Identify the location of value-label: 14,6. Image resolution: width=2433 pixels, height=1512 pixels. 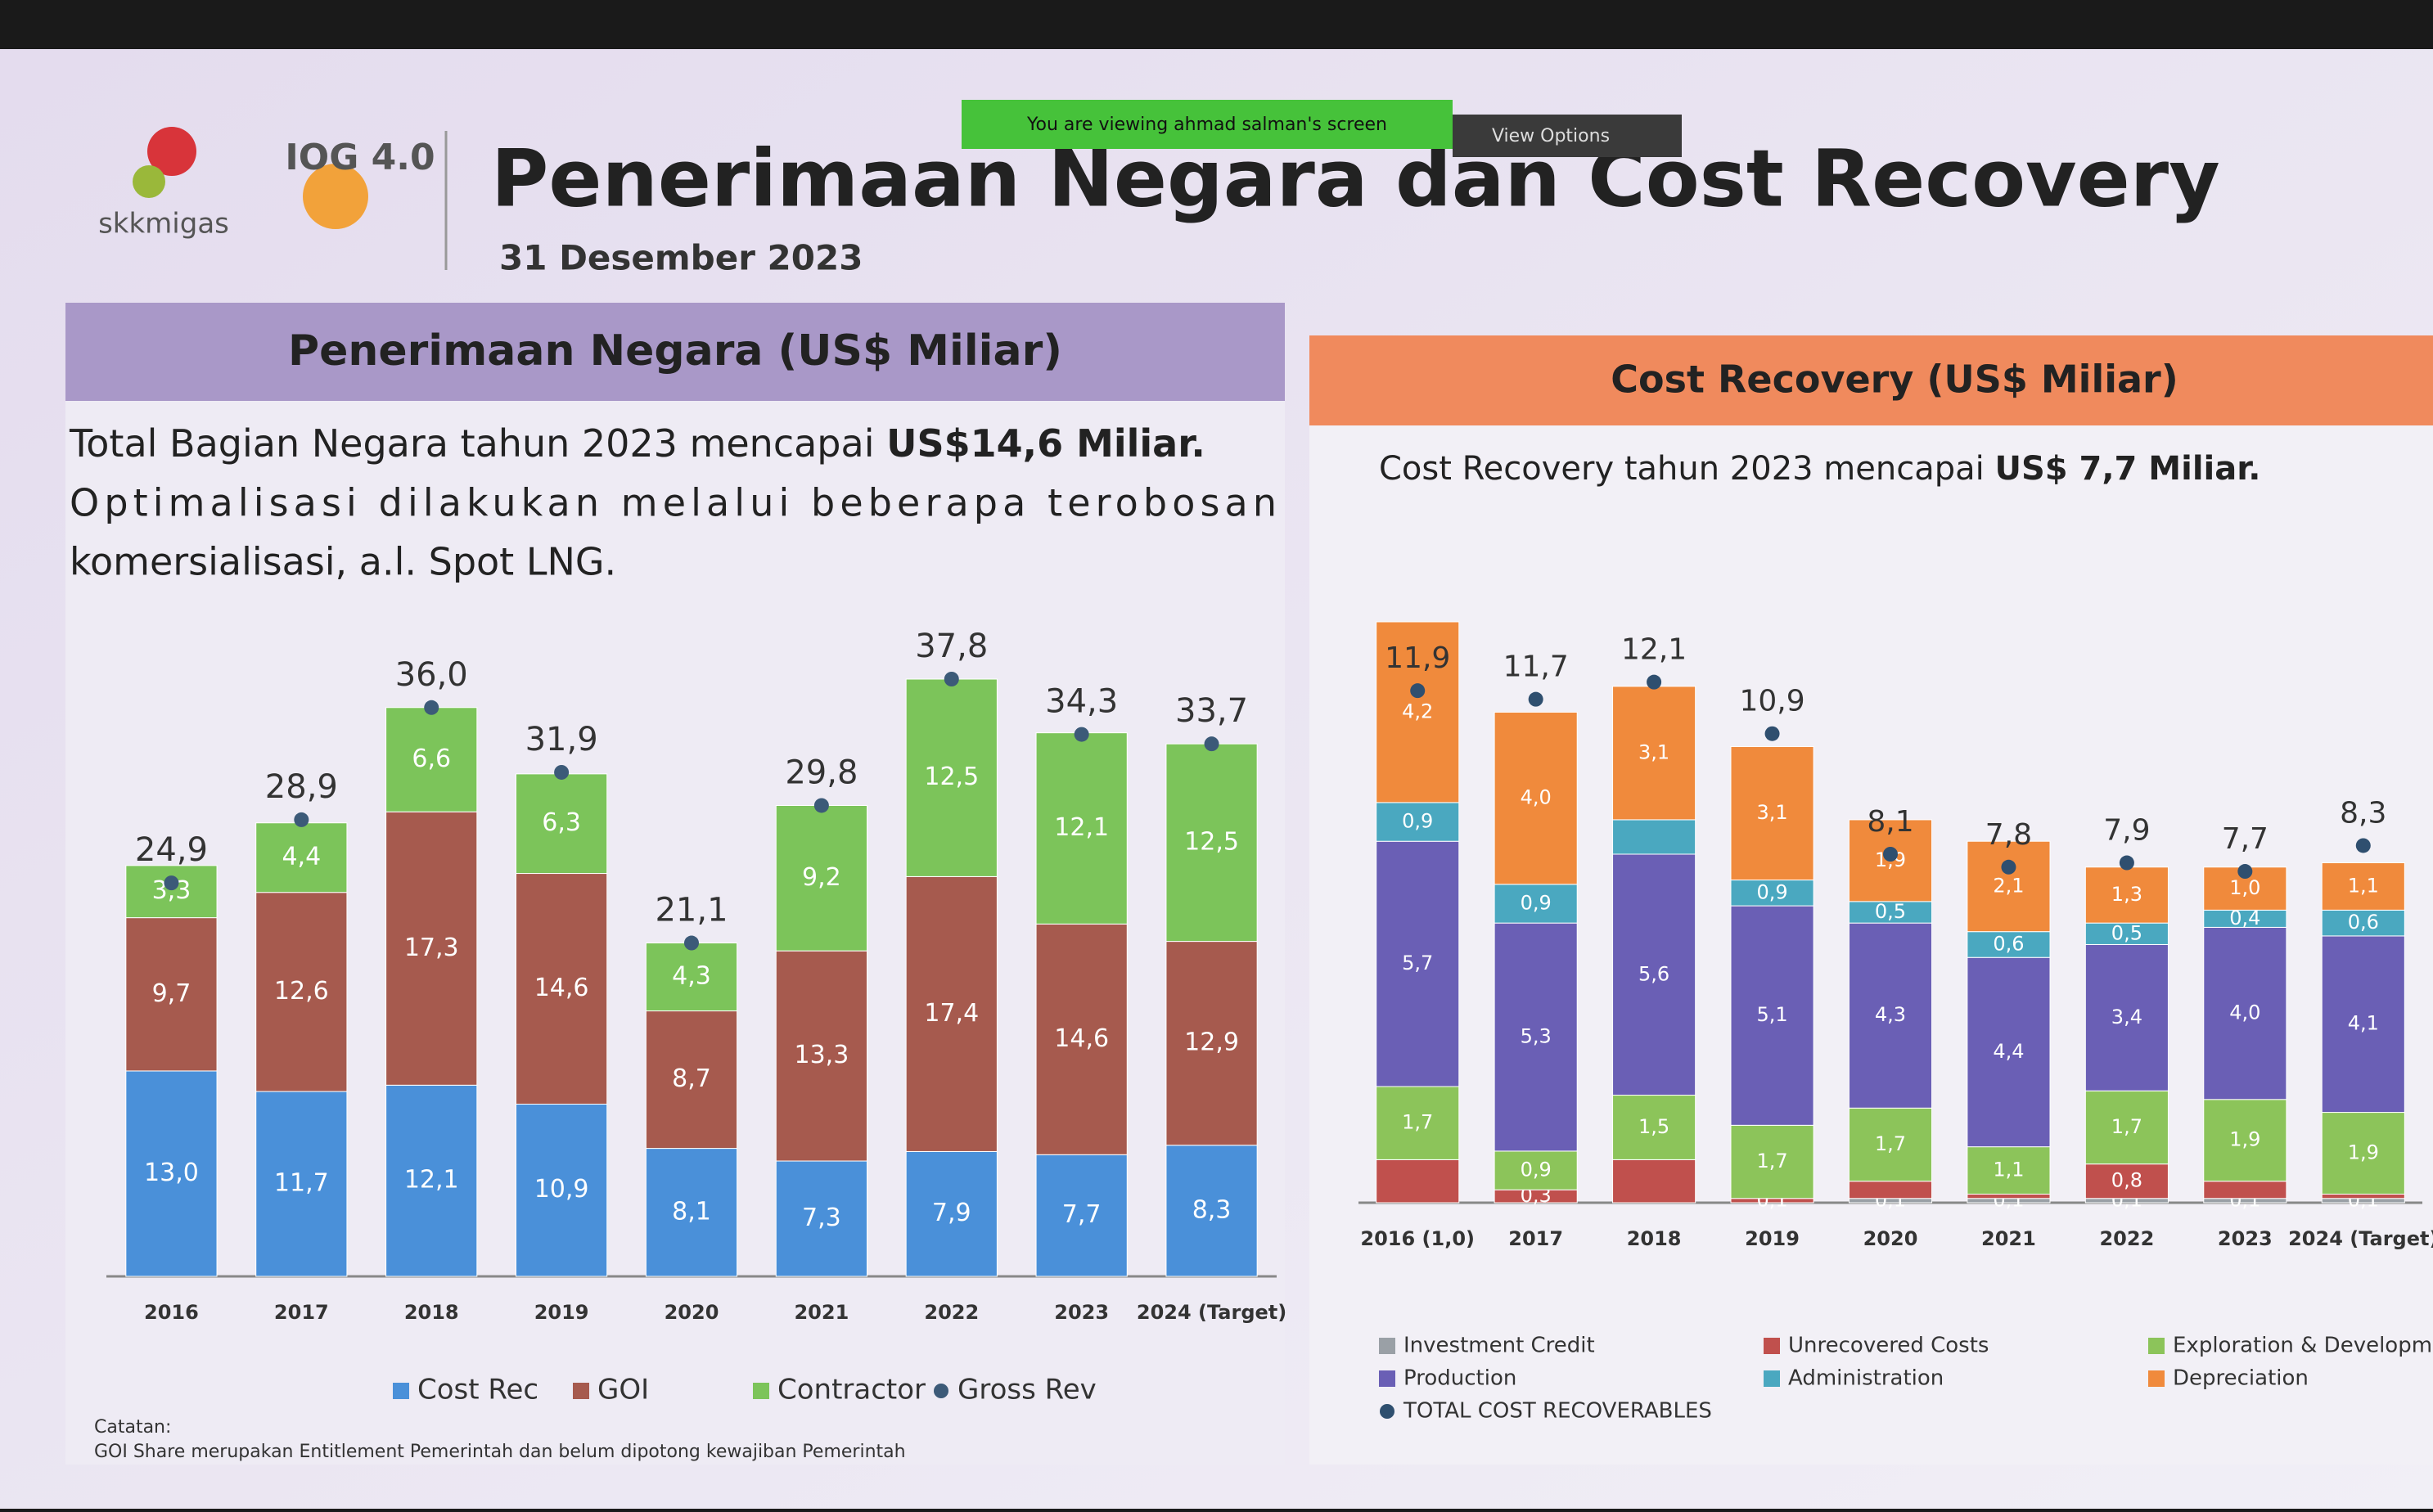
(561, 988).